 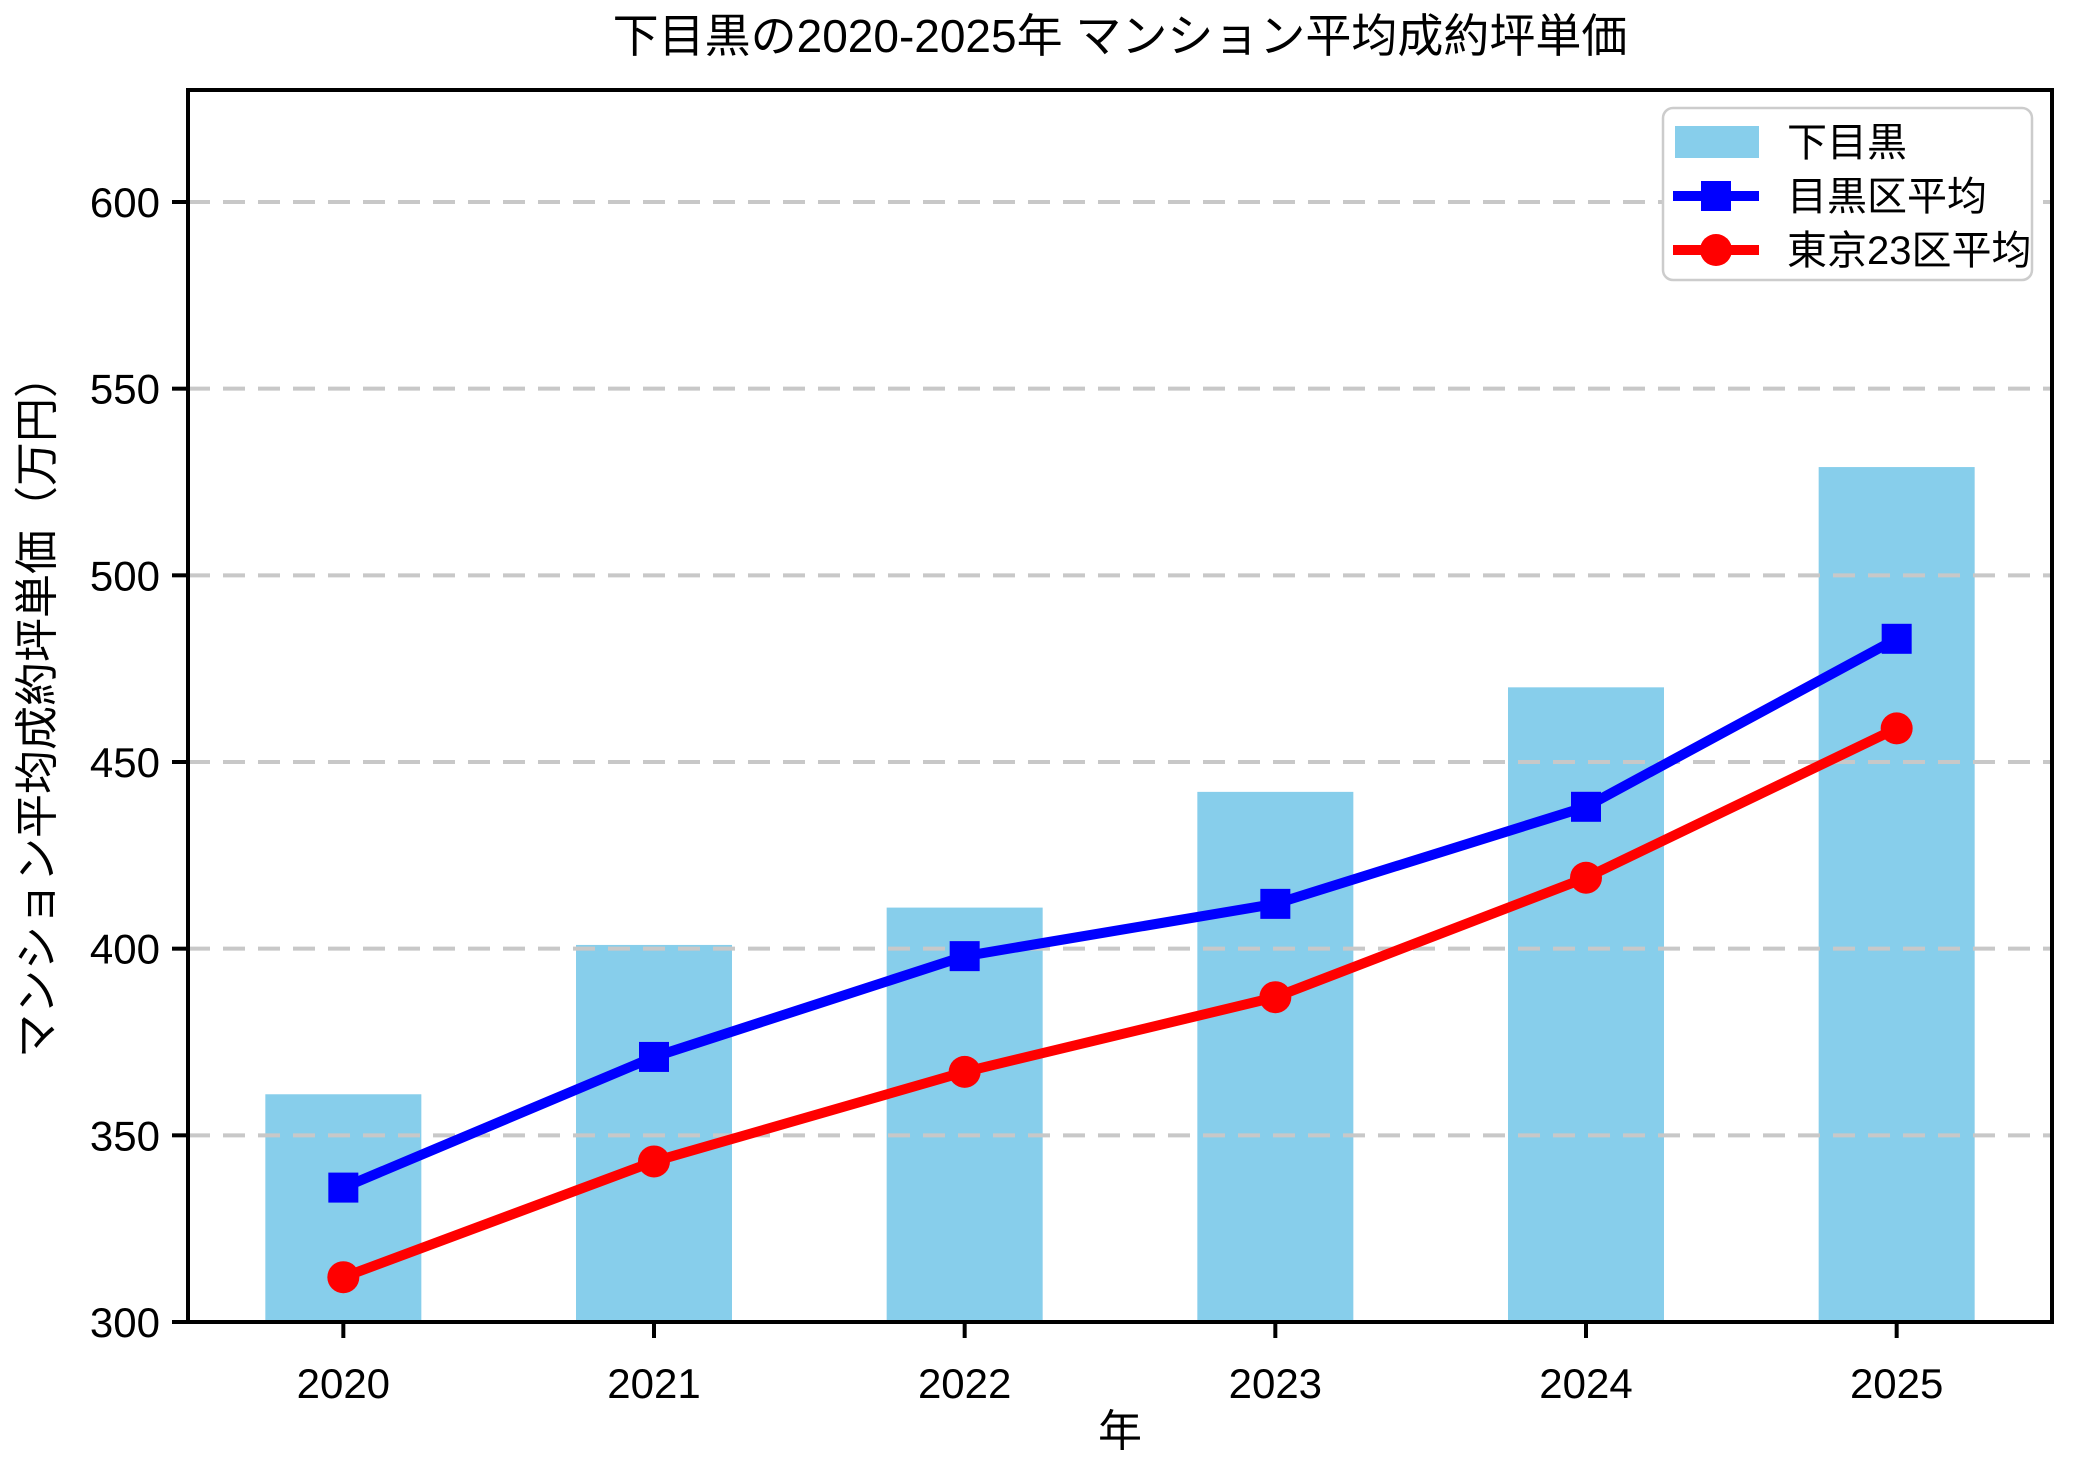 I want to click on legend-circle-marker, so click(x=1716, y=250).